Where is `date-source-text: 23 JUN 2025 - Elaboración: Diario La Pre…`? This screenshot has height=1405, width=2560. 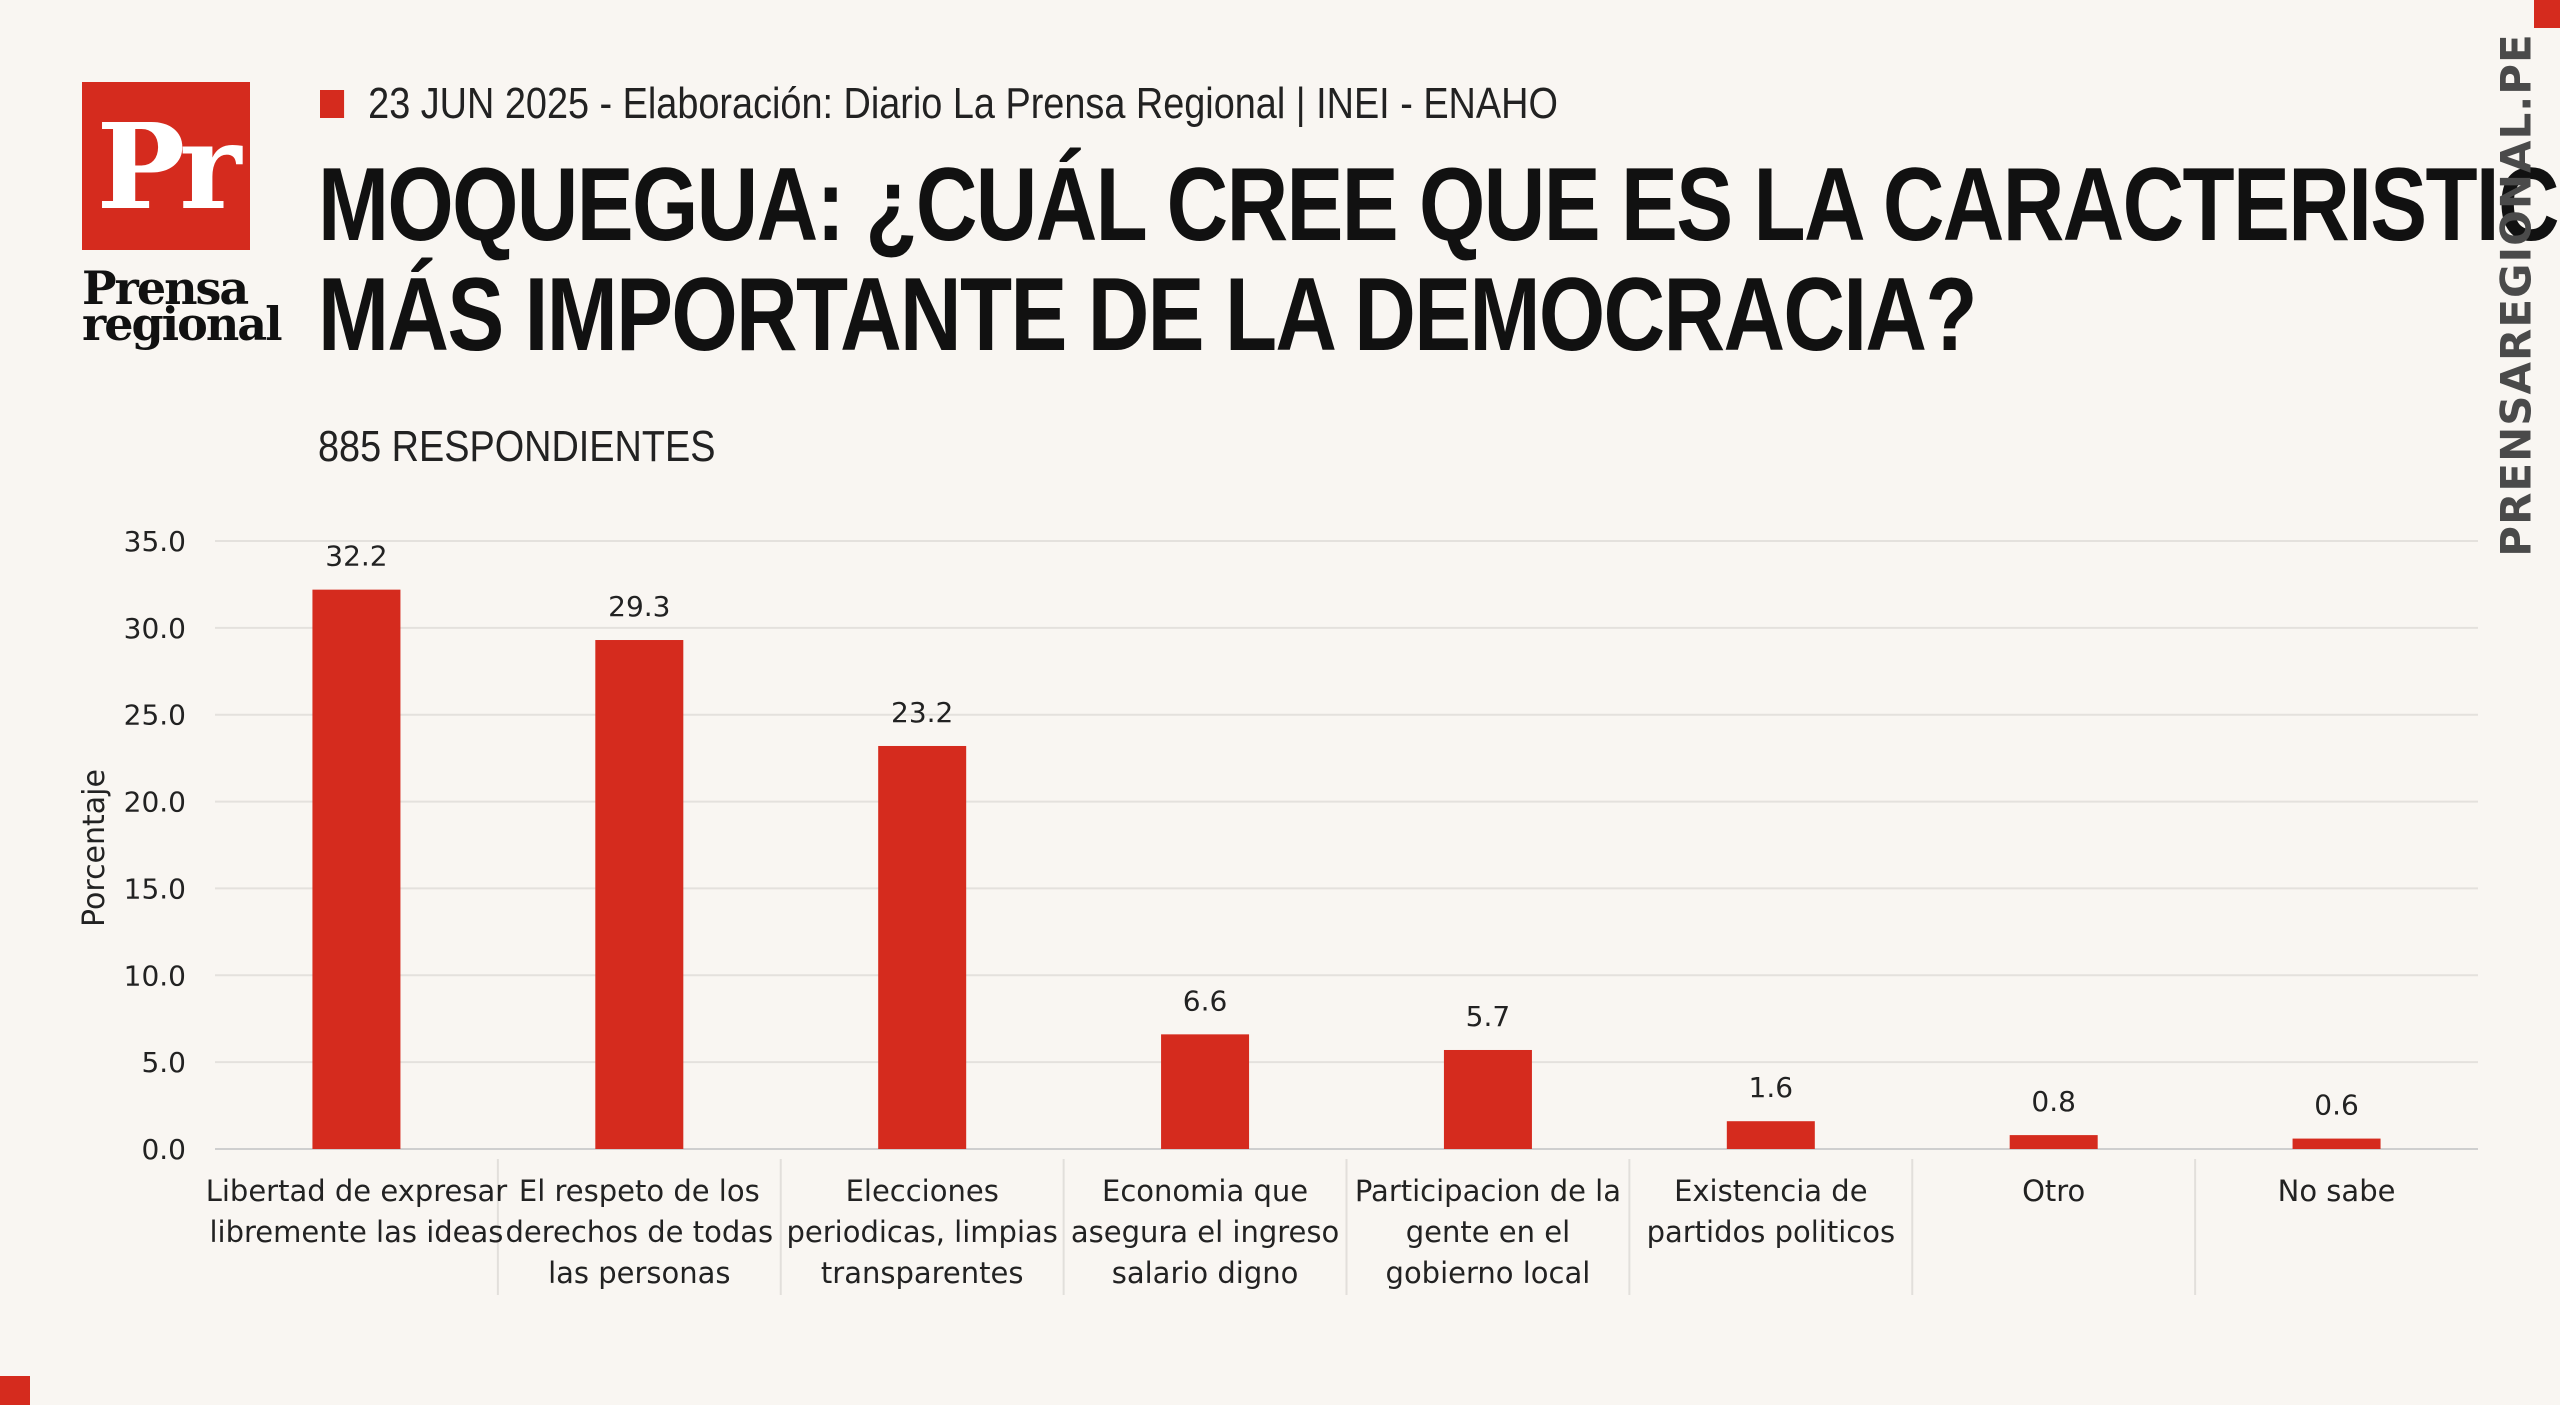
date-source-text: 23 JUN 2025 - Elaboración: Diario La Pre… is located at coordinates (963, 103).